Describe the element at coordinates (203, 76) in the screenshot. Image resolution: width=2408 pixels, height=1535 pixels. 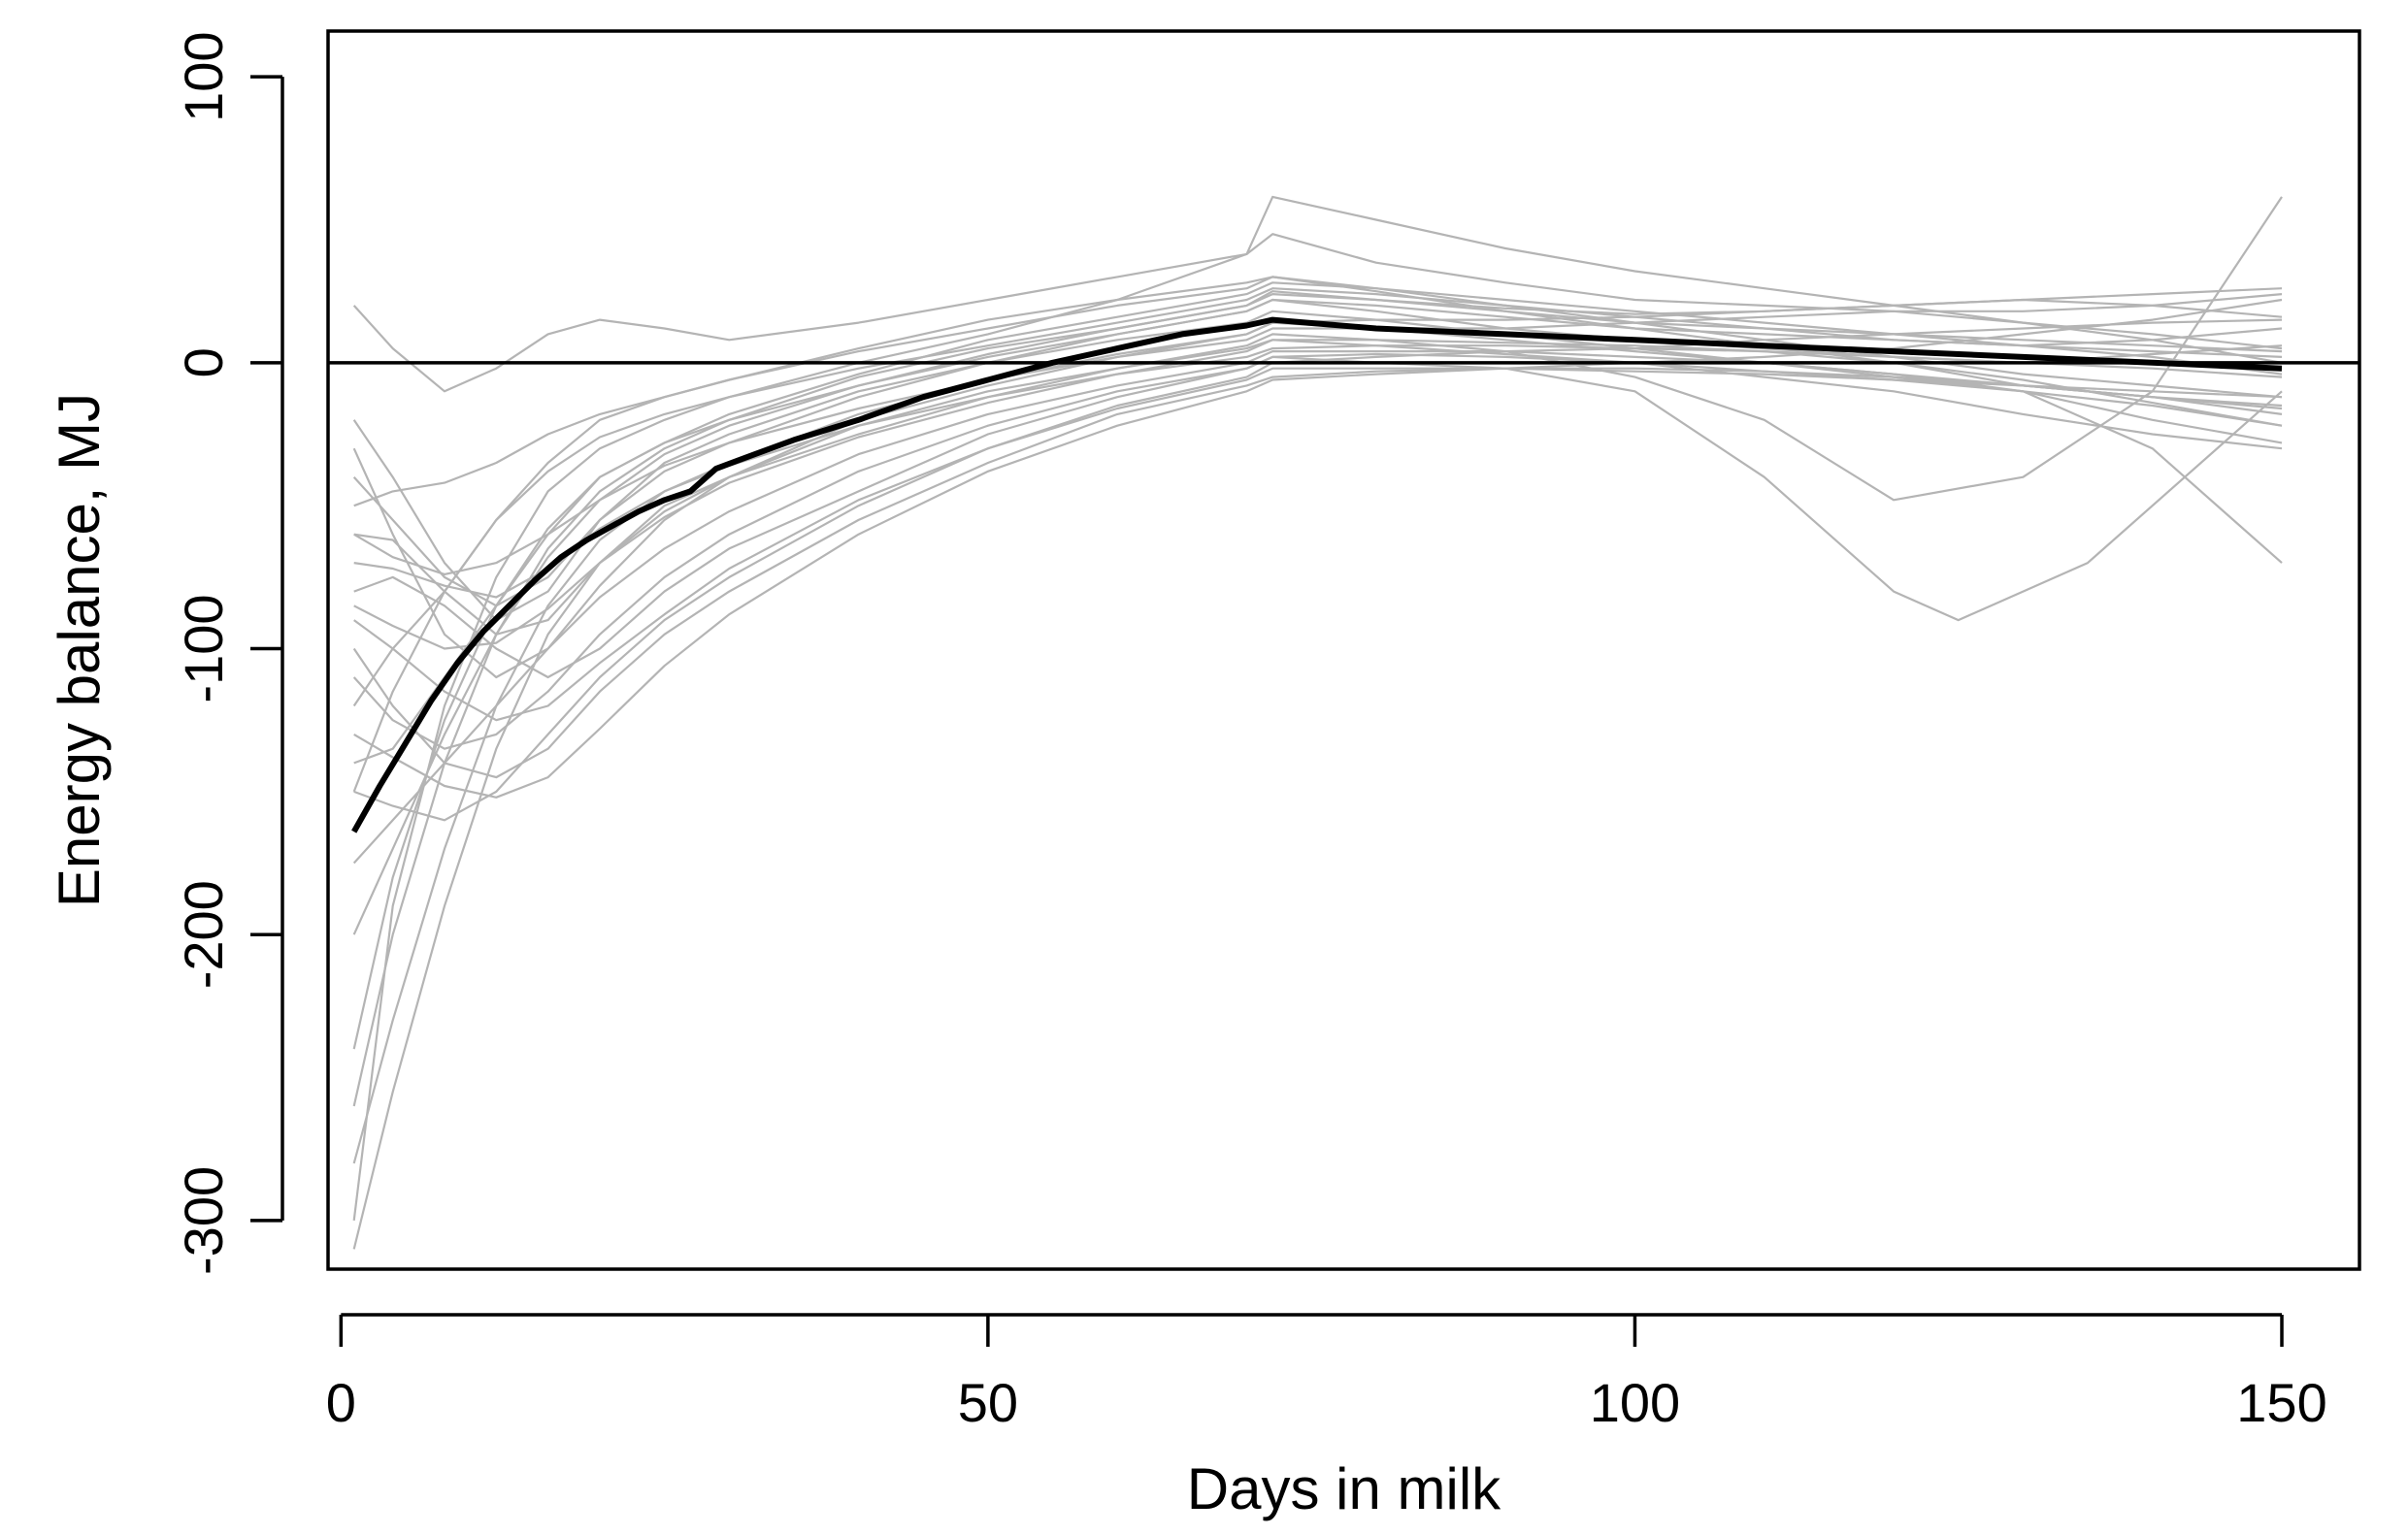
I see `y-tick-label: 100` at that location.